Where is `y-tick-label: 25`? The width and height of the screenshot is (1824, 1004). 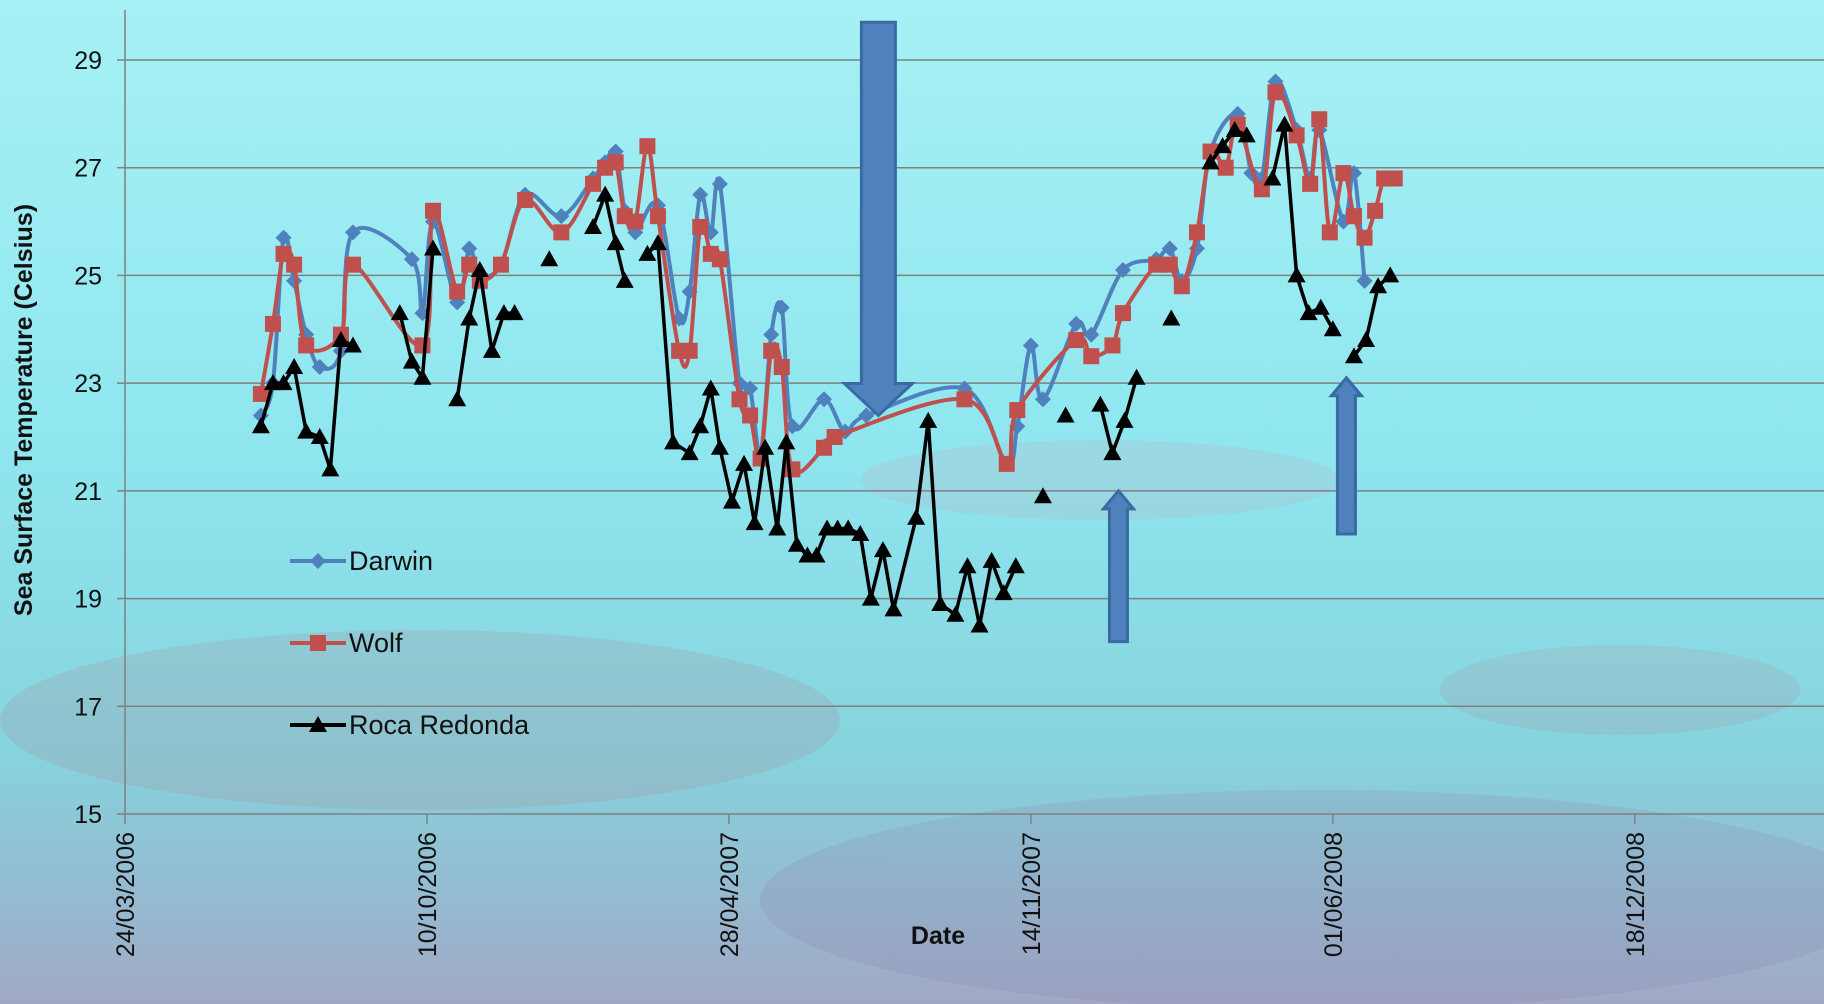
y-tick-label: 25 is located at coordinates (88, 276).